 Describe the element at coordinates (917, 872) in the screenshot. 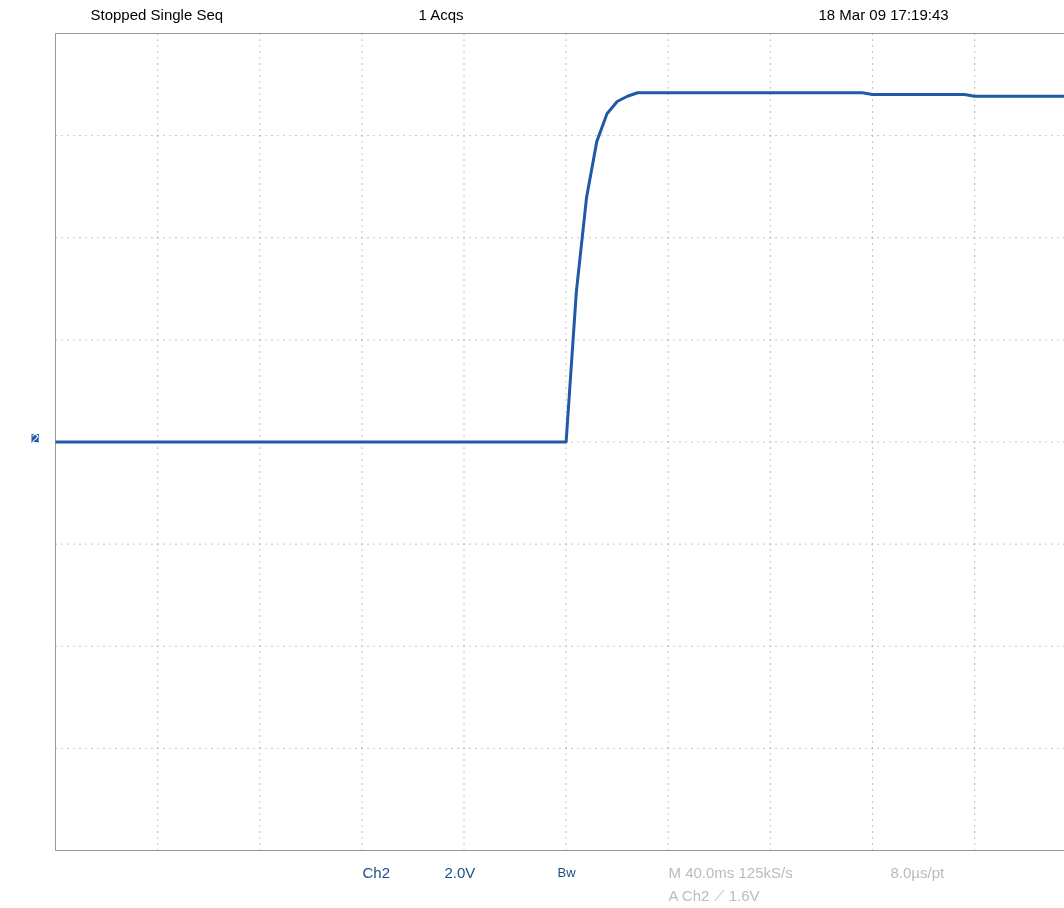

I see `text: 8.0µs/pt` at that location.